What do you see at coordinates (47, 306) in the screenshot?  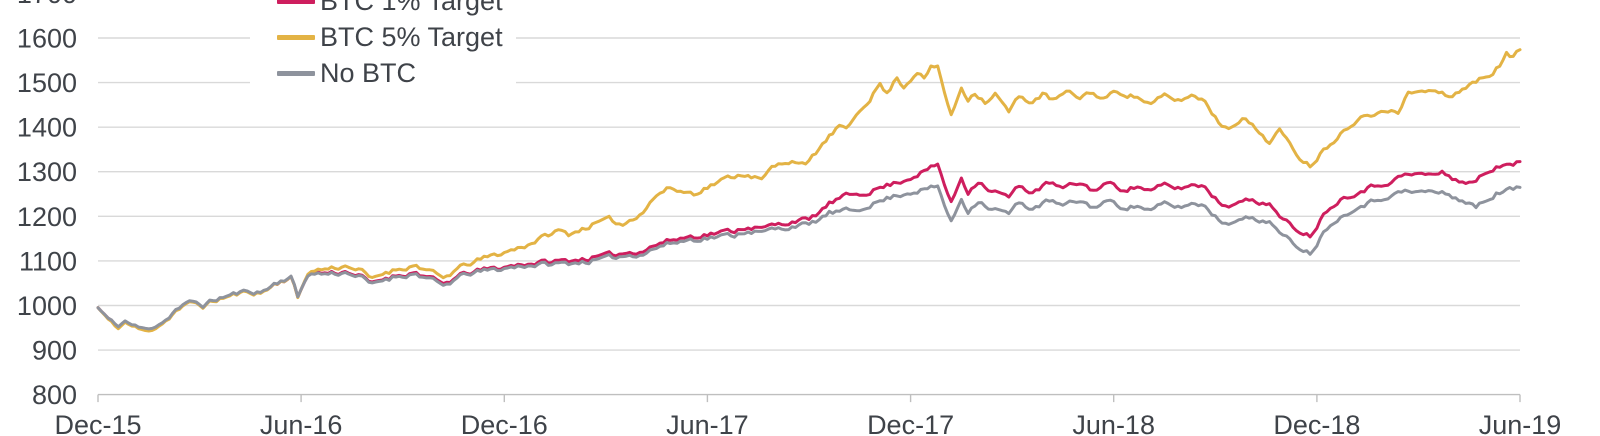 I see `y-axis-label: 1000` at bounding box center [47, 306].